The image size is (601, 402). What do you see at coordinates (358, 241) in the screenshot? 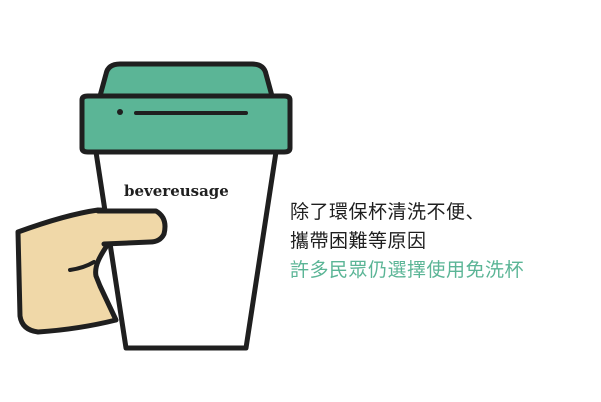
I see `caption-line-2: 攜帶困難等原因` at bounding box center [358, 241].